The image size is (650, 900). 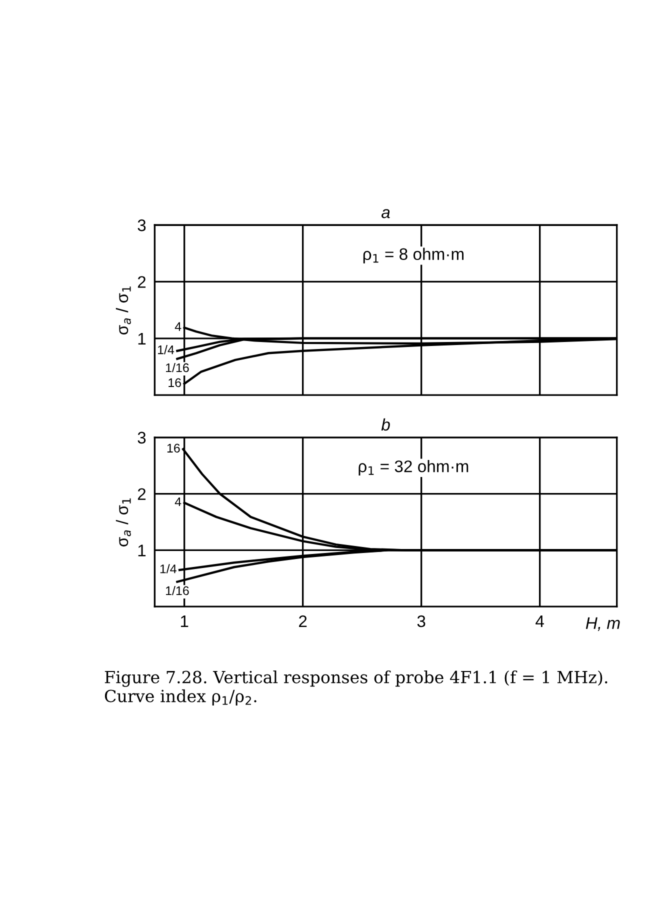 I want to click on x-tick-label: 3, so click(x=421, y=621).